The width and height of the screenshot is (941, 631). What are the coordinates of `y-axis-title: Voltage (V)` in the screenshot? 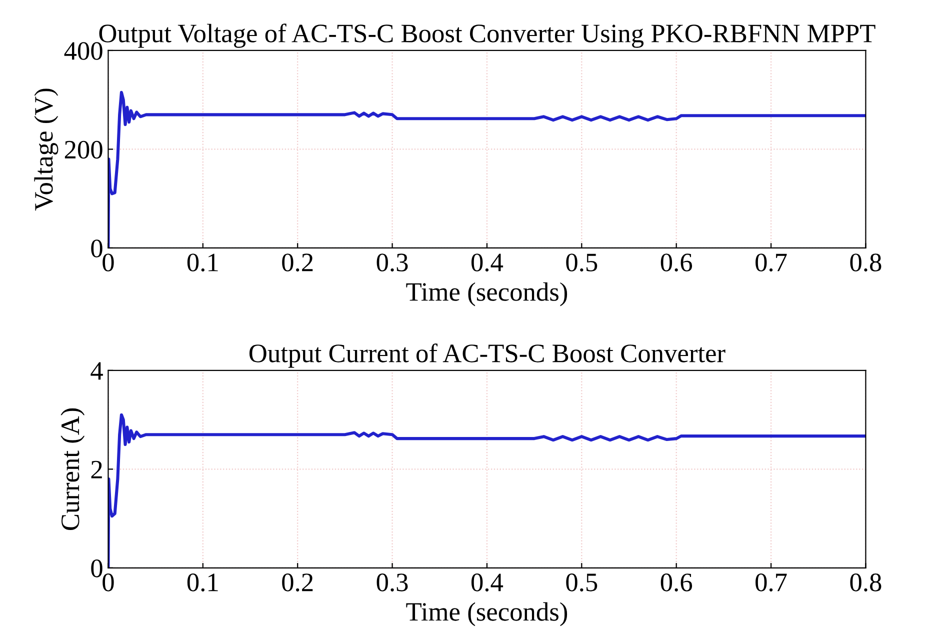 It's located at (46, 149).